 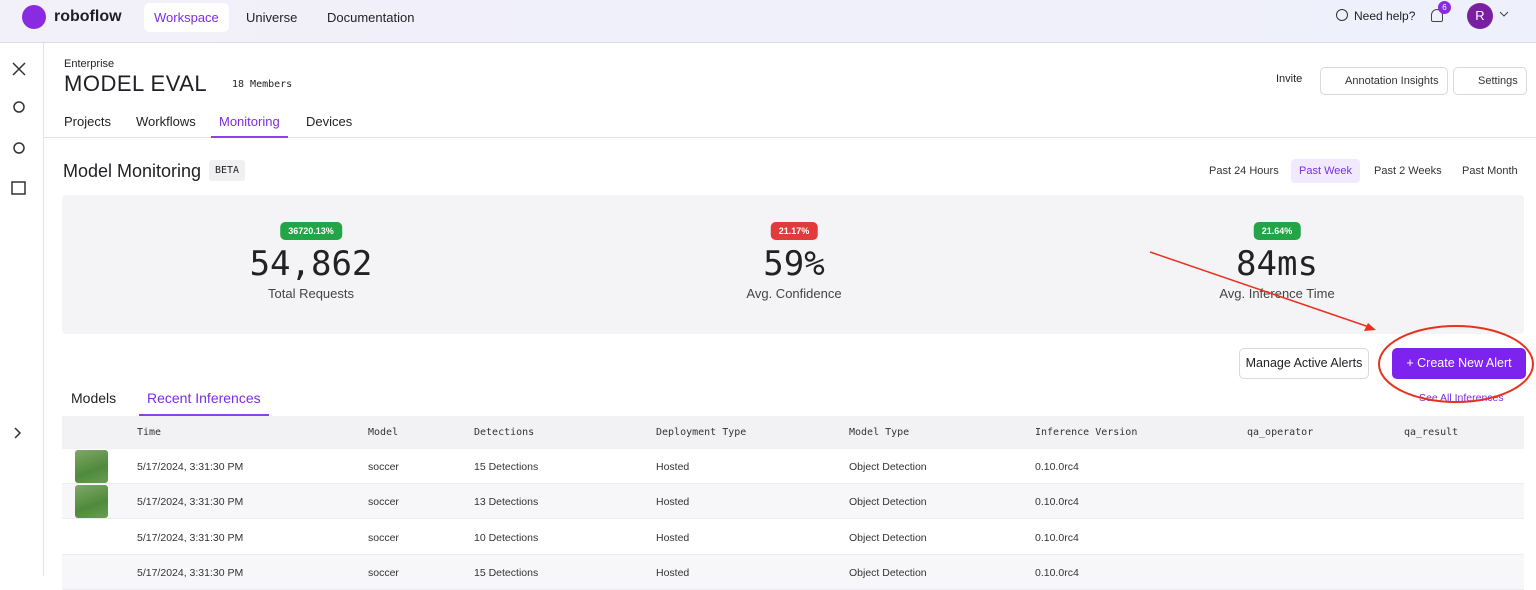 I want to click on annotation-overlay, so click(x=1341, y=327).